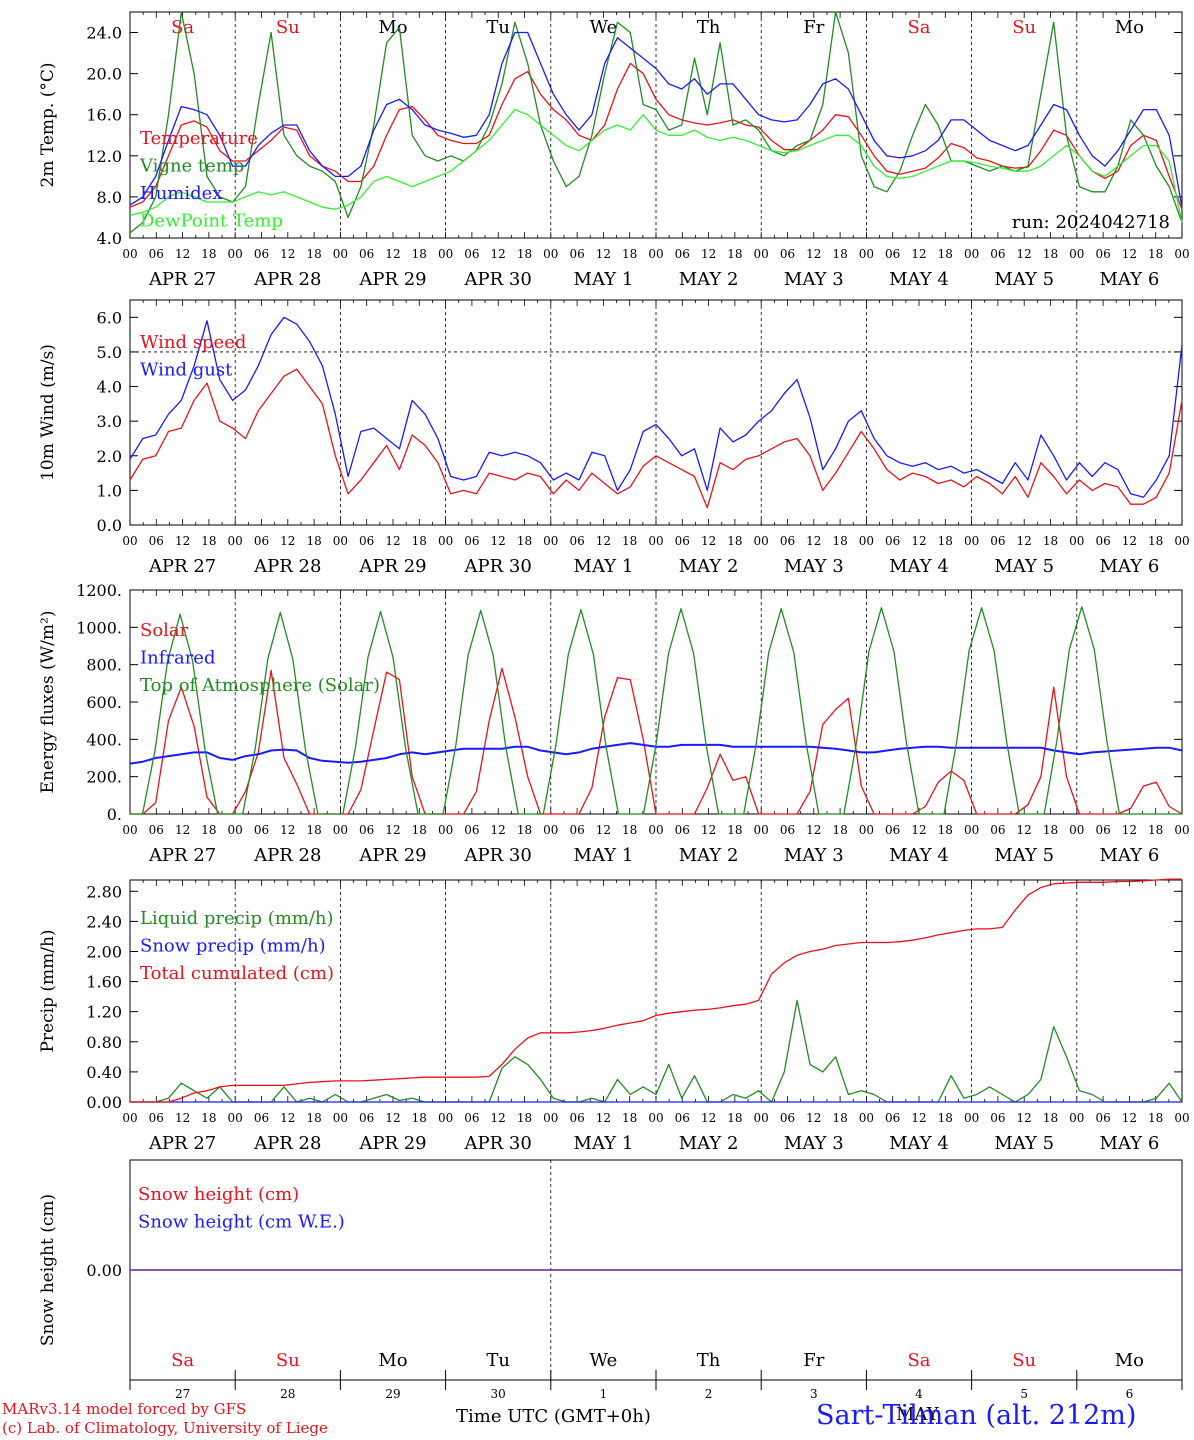 The image size is (1194, 1440). I want to click on legend-entry: Liquid precip (mm/h), so click(237, 918).